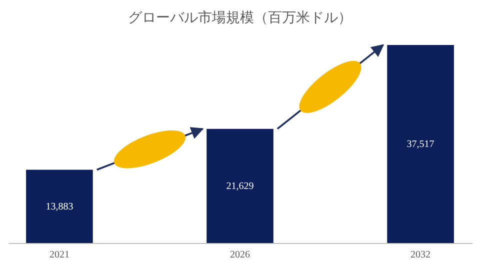  Describe the element at coordinates (60, 206) in the screenshot. I see `data-label: 13,883` at that location.